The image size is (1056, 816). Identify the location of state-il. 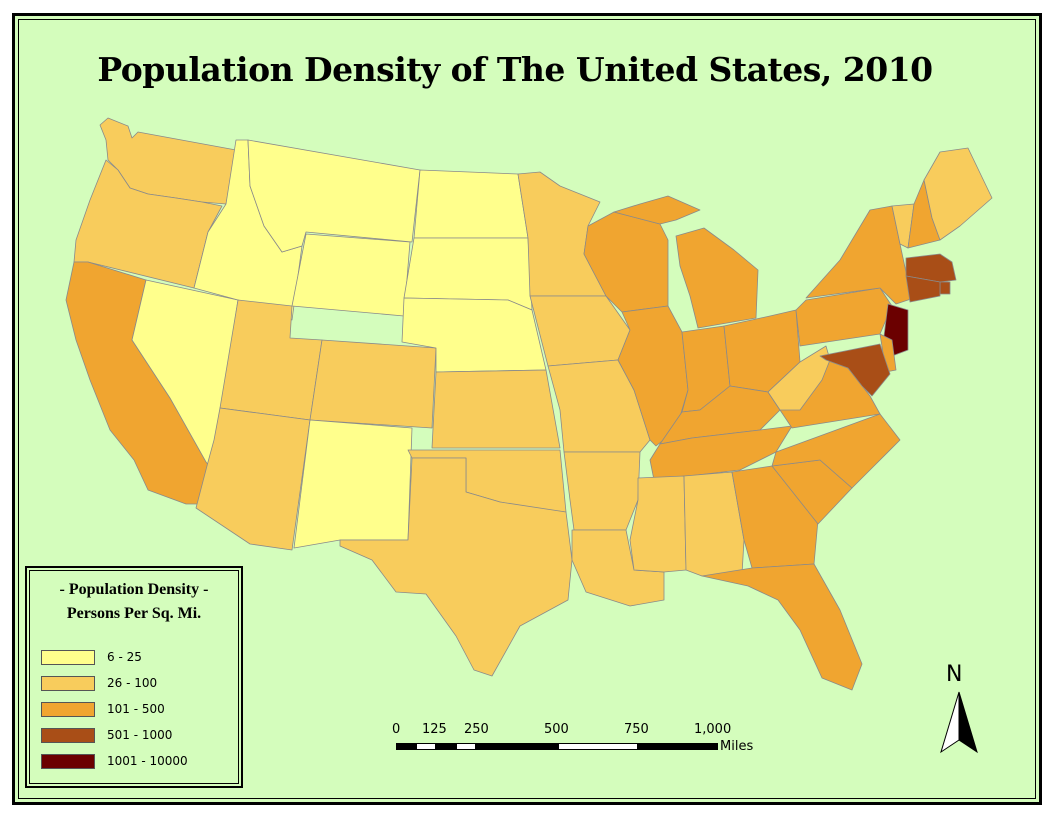
(653, 376).